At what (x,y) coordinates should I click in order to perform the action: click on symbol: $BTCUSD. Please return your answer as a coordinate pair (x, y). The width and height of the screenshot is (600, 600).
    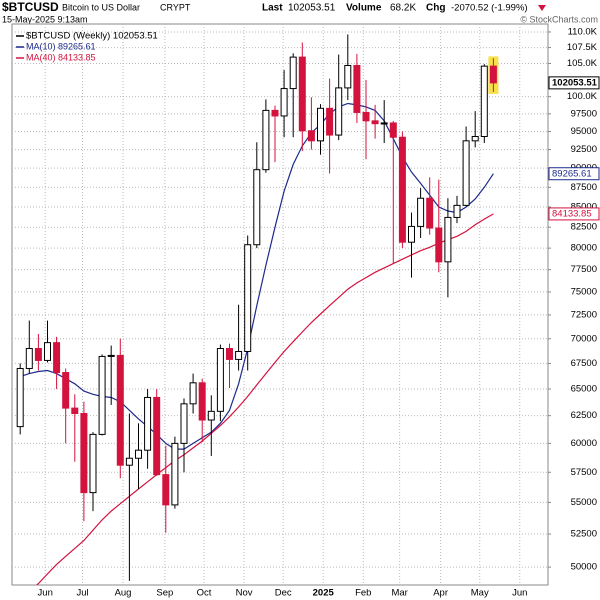
    Looking at the image, I should click on (30, 7).